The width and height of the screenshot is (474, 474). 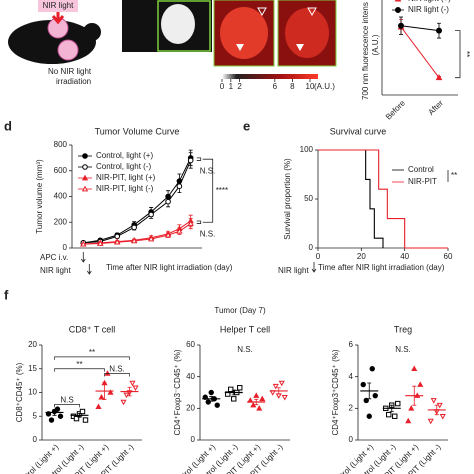 What do you see at coordinates (190, 376) in the screenshot?
I see `y-tick-label: 40` at bounding box center [190, 376].